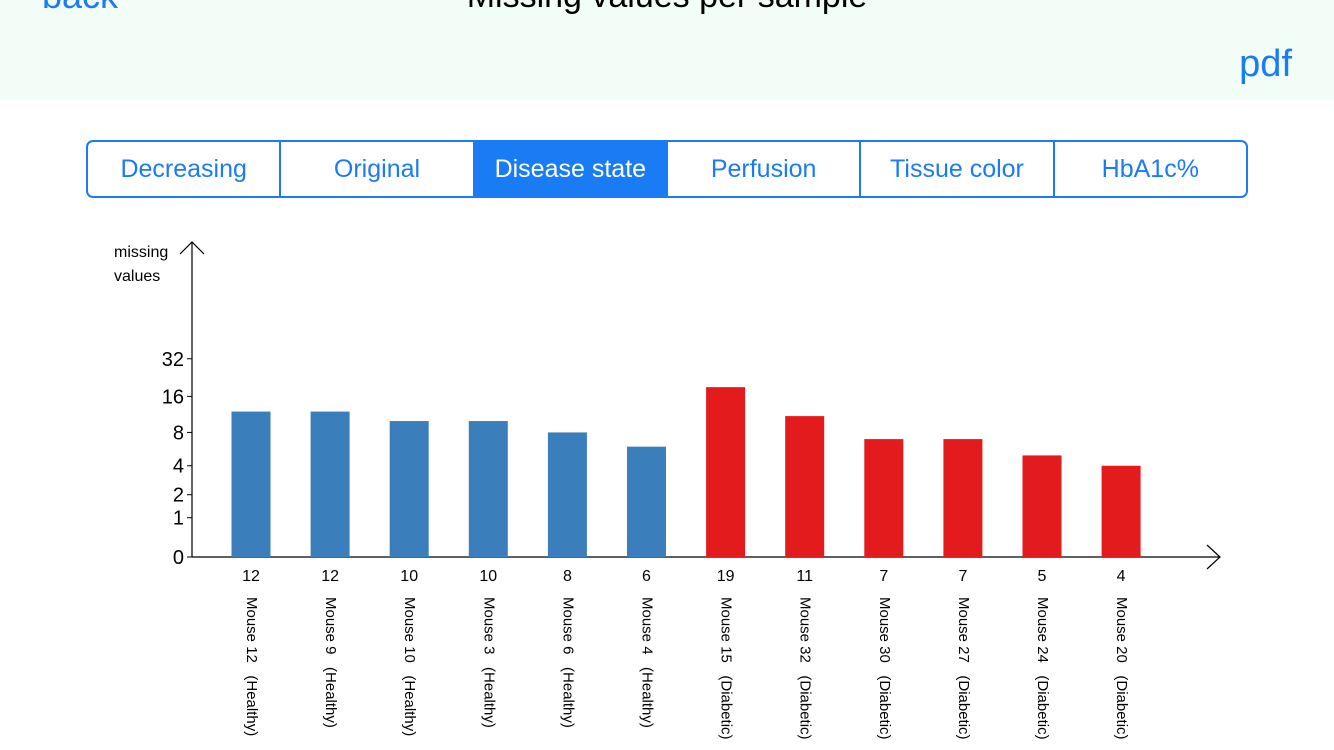  I want to click on category-label: Mouse 12 (Healthy), so click(251, 666).